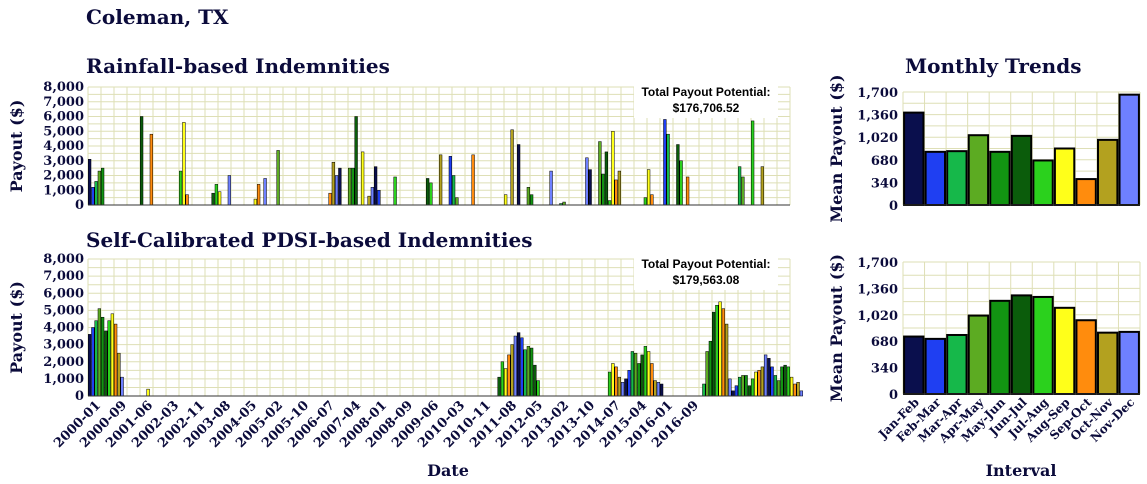 Image resolution: width=1147 pixels, height=484 pixels. What do you see at coordinates (63, 345) in the screenshot?
I see `y-tick-label: 3,000` at bounding box center [63, 345].